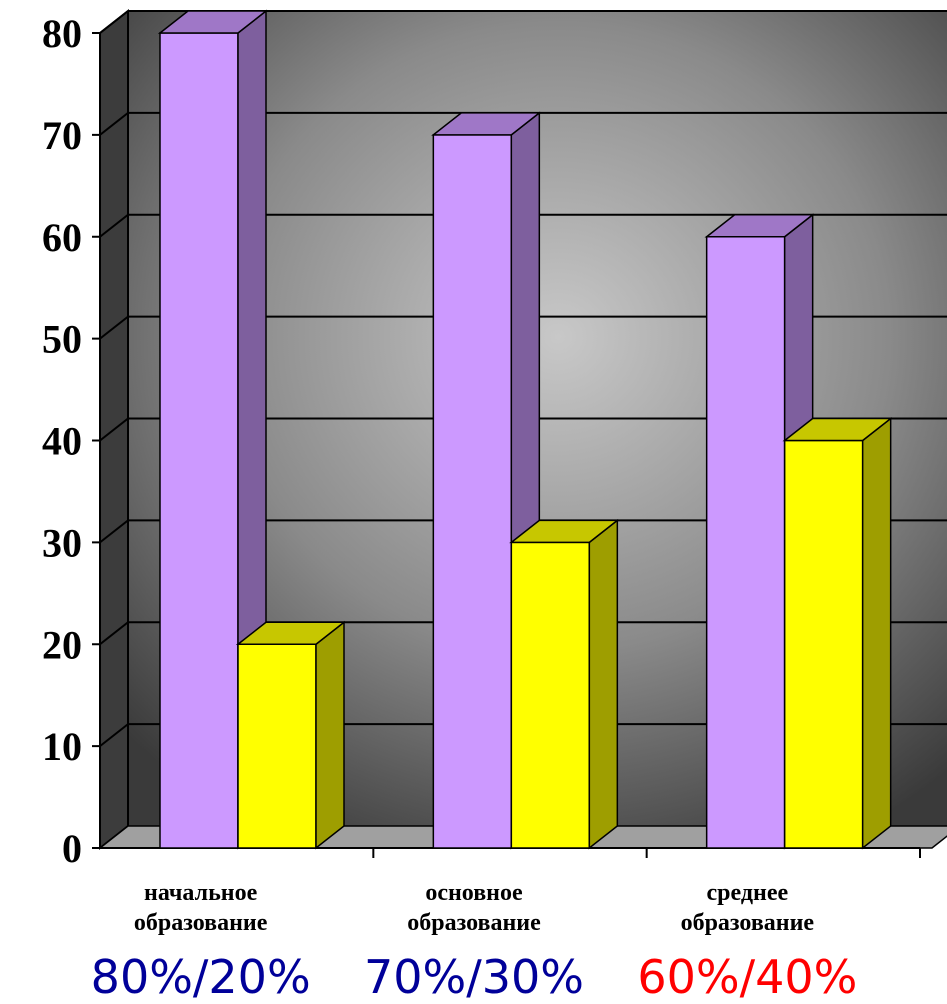  I want to click on ratio-label: 80%/20%, so click(201, 977).